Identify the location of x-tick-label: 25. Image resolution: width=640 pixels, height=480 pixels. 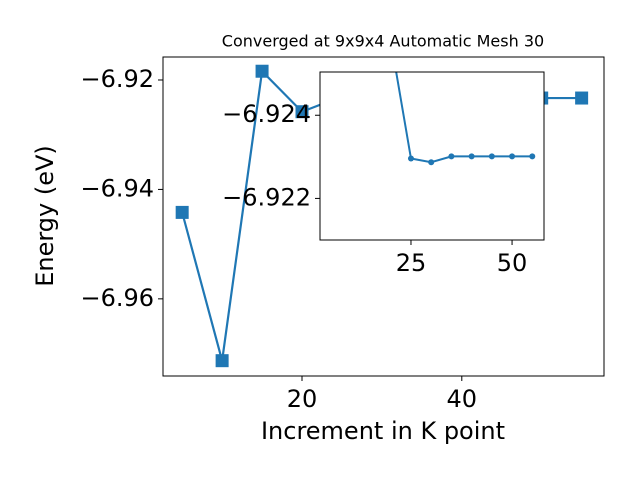
(411, 263).